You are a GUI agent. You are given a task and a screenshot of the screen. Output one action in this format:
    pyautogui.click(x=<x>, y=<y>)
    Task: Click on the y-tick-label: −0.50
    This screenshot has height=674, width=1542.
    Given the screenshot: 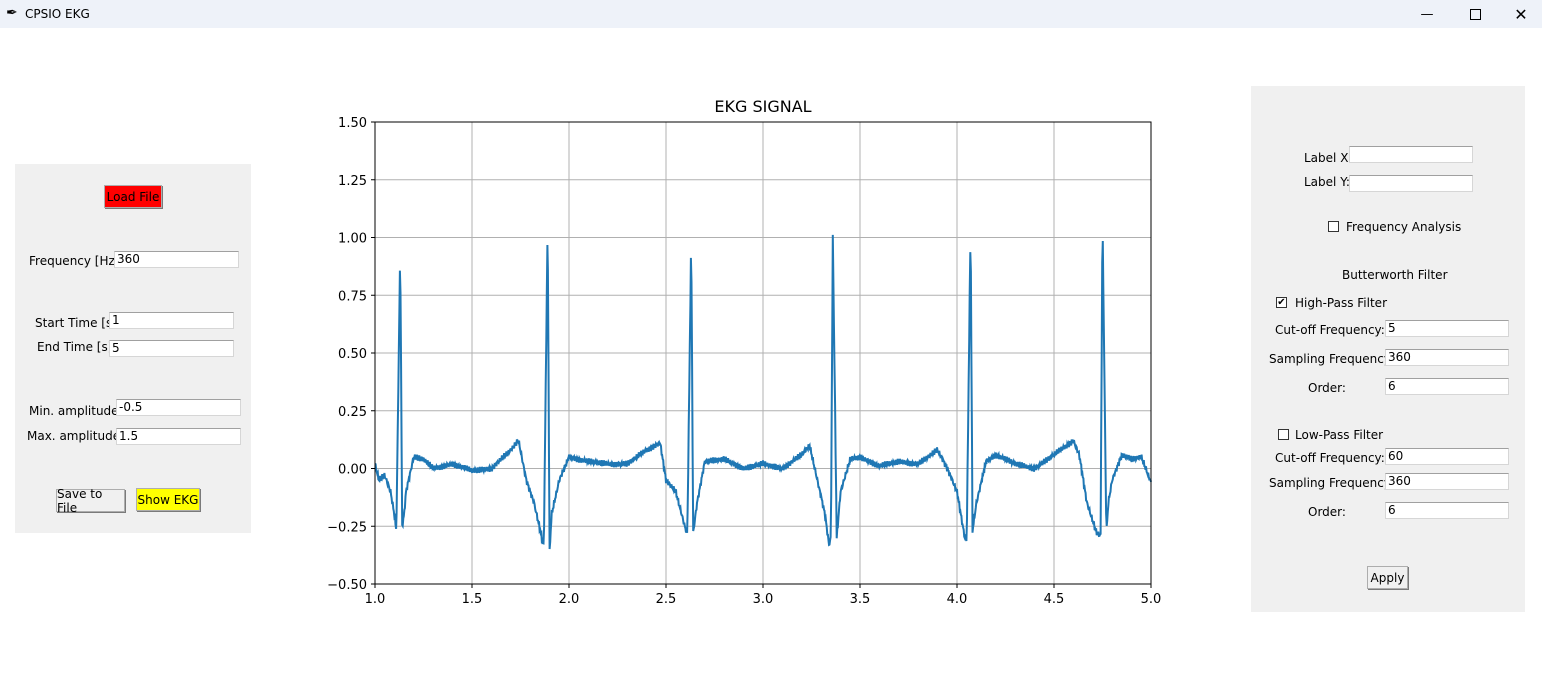 What is the action you would take?
    pyautogui.click(x=347, y=585)
    